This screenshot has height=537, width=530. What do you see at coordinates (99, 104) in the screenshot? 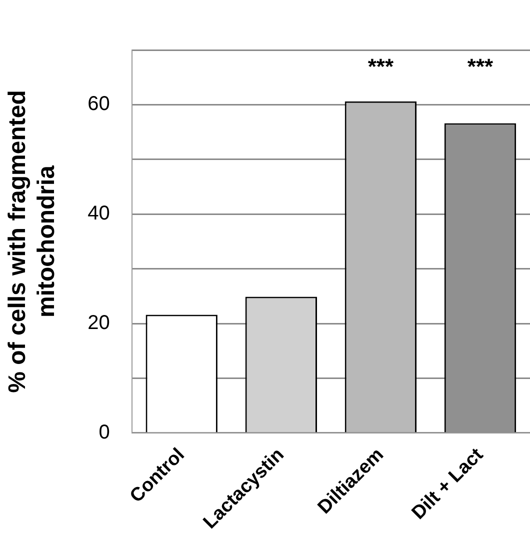
I see `y-tick-label: 60` at bounding box center [99, 104].